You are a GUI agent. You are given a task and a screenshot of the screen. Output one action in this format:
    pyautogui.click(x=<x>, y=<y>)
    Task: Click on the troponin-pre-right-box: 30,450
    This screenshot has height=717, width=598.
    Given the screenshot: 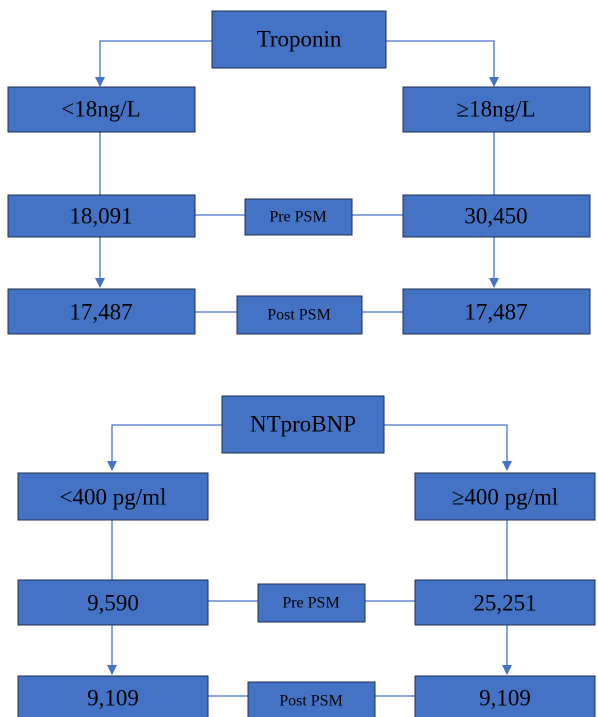 What is the action you would take?
    pyautogui.click(x=496, y=216)
    